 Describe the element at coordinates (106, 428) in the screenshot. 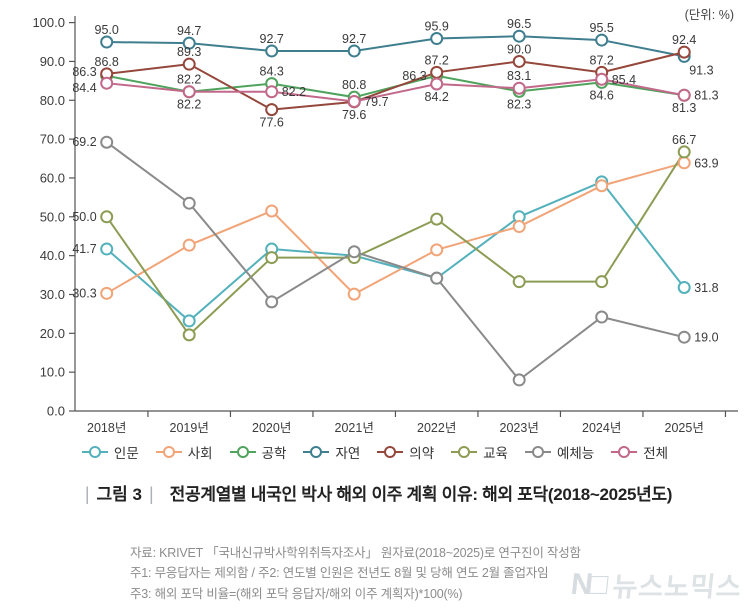

I see `x-tick-label: 2018년` at that location.